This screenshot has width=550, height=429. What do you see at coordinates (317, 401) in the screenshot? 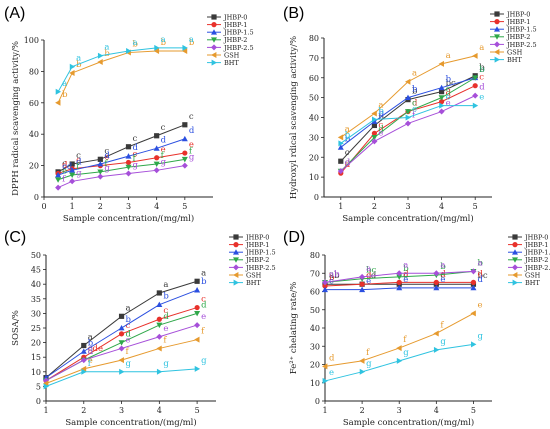
I see `panel-d-y-tick-label: 0` at bounding box center [317, 401].